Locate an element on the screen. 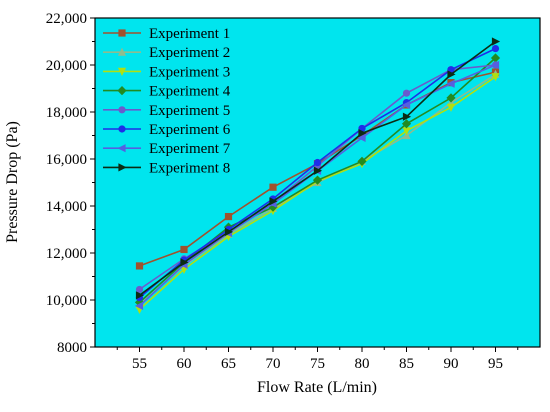 This screenshot has width=550, height=412. legend-label: Experiment 7 is located at coordinates (190, 149).